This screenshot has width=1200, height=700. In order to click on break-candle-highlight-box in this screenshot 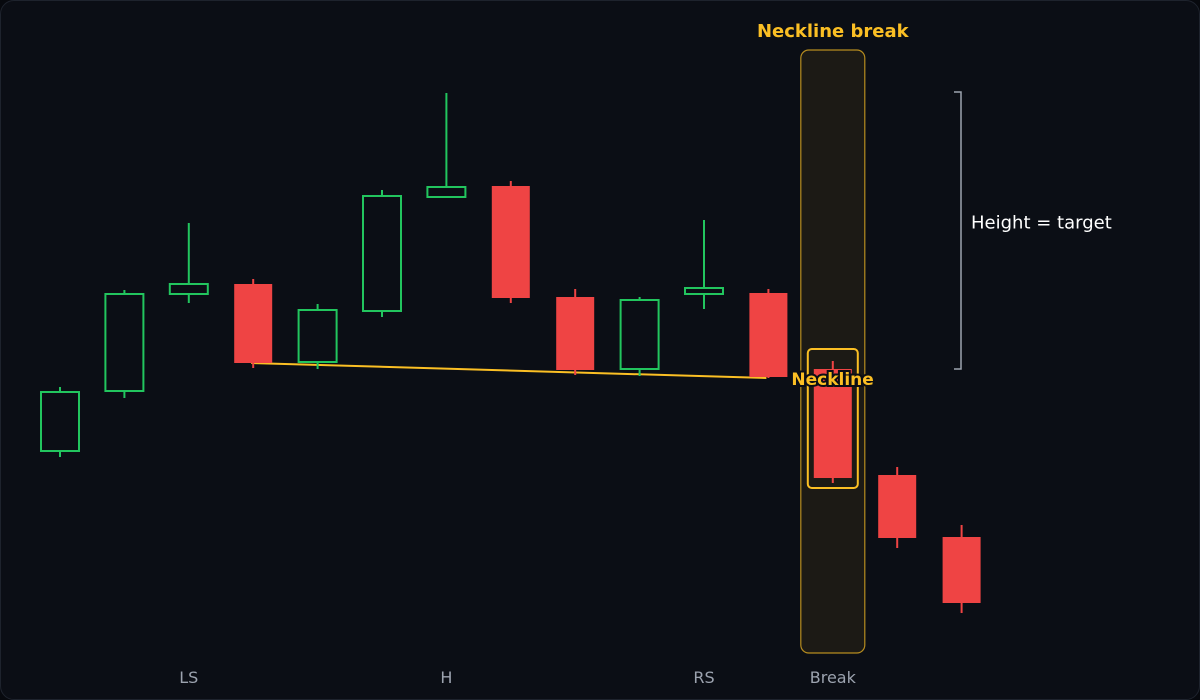, I will do `click(832, 418)`.